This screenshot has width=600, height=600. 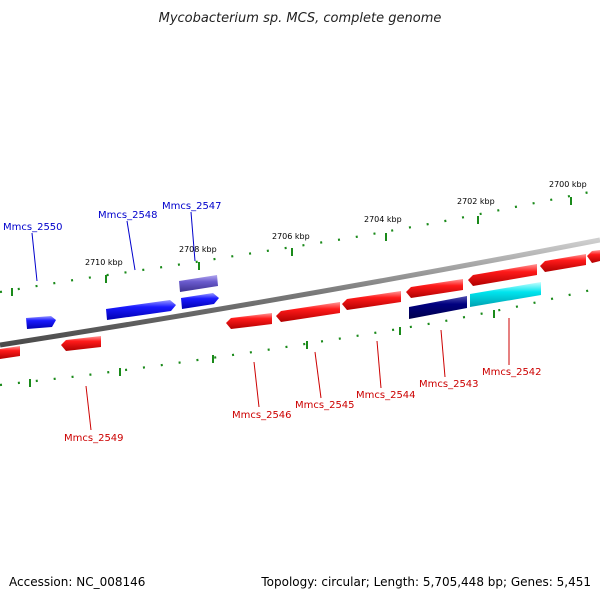 I want to click on gene-label-mmcs-2548: Mmcs_2548, so click(x=128, y=215).